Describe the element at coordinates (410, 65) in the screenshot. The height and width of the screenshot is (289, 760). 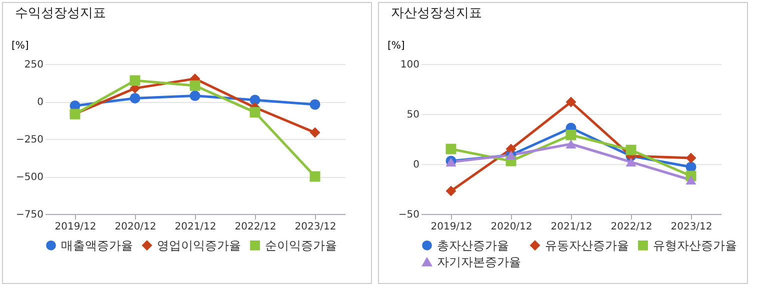
I see `y-tick-label: 100` at that location.